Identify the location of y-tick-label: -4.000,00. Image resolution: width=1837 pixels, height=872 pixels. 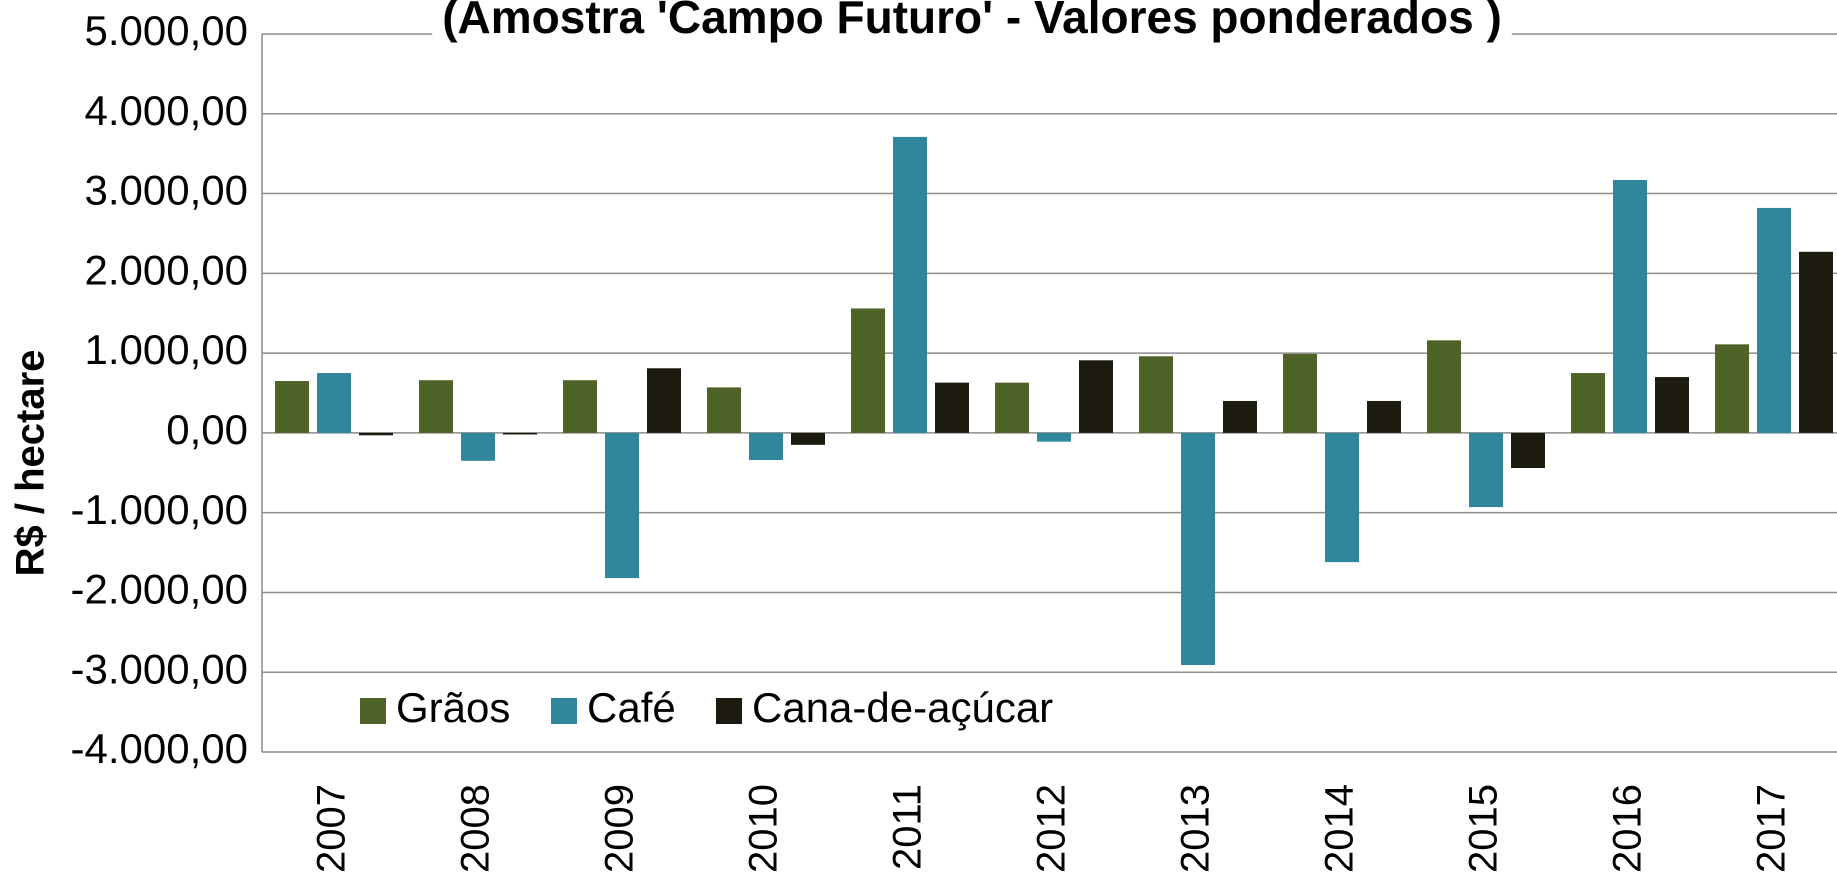
(159, 748).